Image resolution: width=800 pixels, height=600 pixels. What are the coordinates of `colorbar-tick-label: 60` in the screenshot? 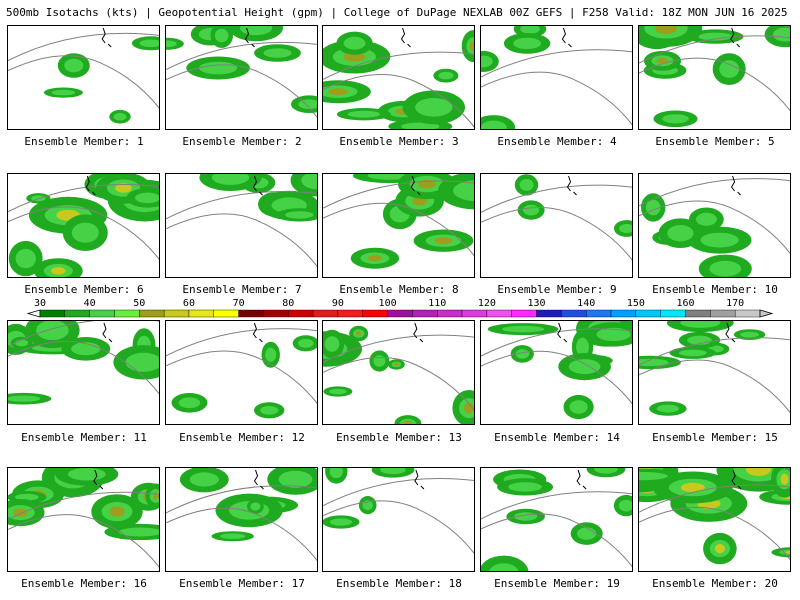 It's located at (188, 303).